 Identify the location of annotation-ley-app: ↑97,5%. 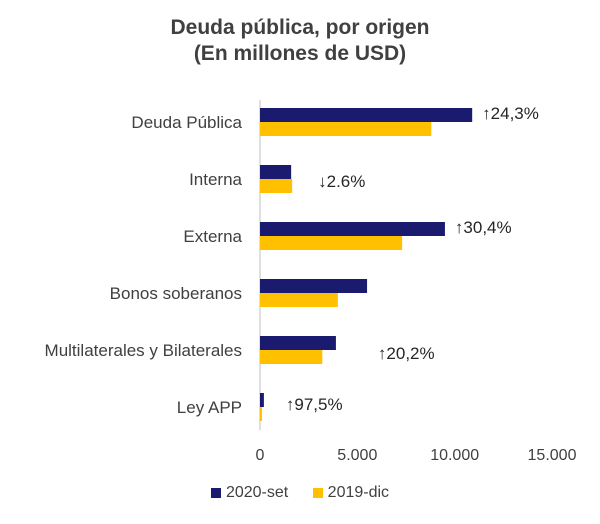
(314, 404).